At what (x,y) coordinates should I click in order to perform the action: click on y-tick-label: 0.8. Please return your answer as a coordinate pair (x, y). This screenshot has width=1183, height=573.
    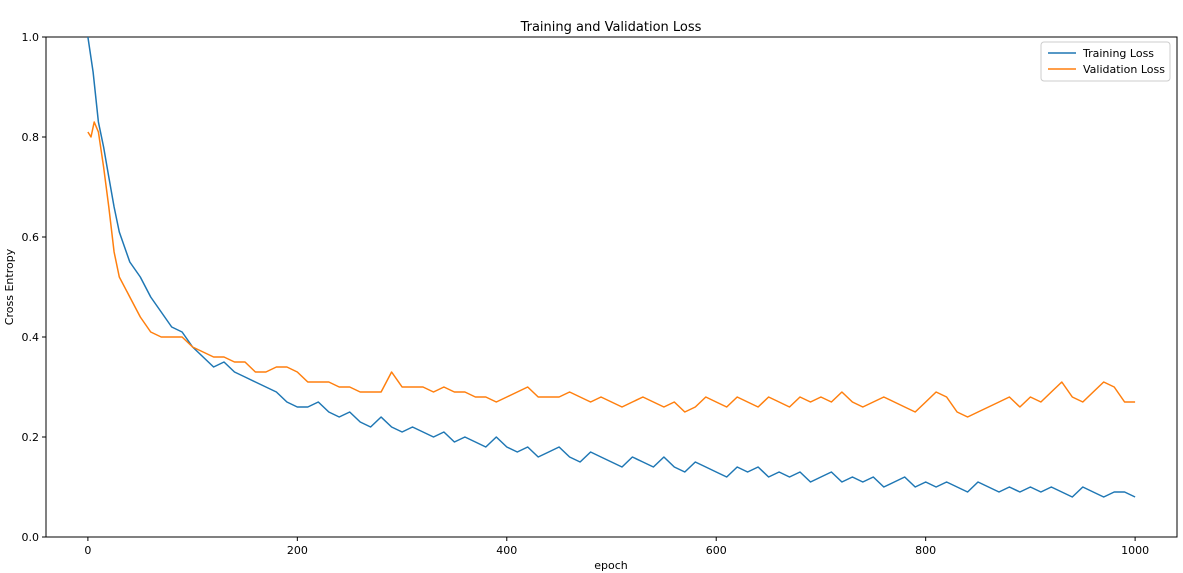
    Looking at the image, I should click on (31, 137).